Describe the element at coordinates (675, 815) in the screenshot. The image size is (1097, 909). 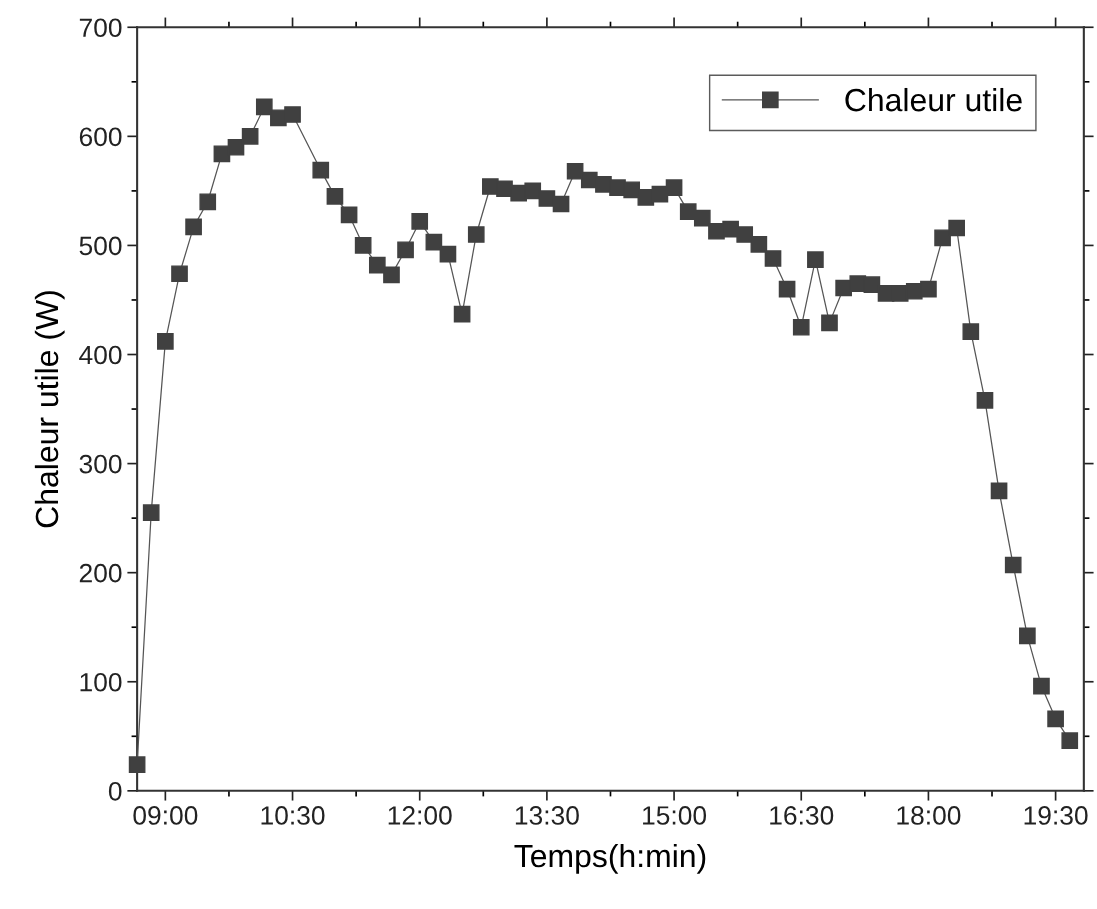
I see `x-tick-label: 15:00` at that location.